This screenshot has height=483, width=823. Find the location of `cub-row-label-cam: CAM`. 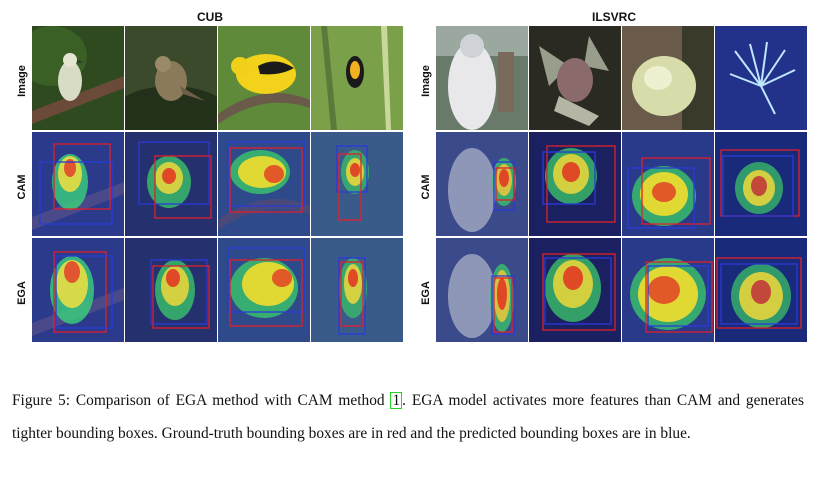

cub-row-label-cam: CAM is located at coordinates (22, 186).